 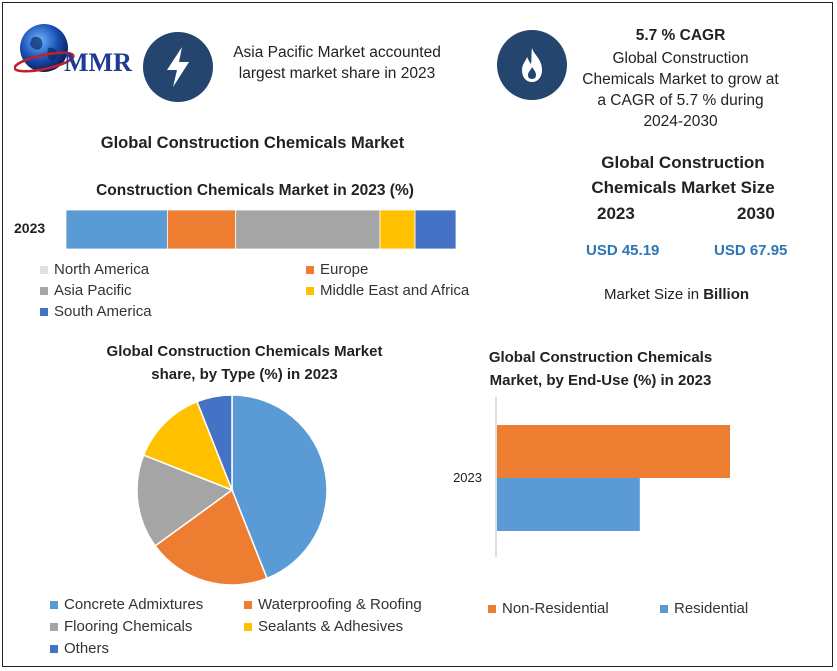 I want to click on pie-slice-sealants-adhesives, so click(x=188, y=446).